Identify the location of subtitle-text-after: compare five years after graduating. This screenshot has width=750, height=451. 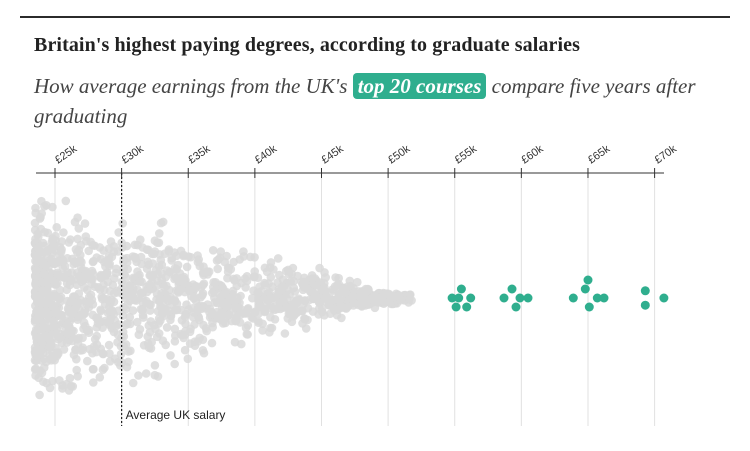
(365, 101).